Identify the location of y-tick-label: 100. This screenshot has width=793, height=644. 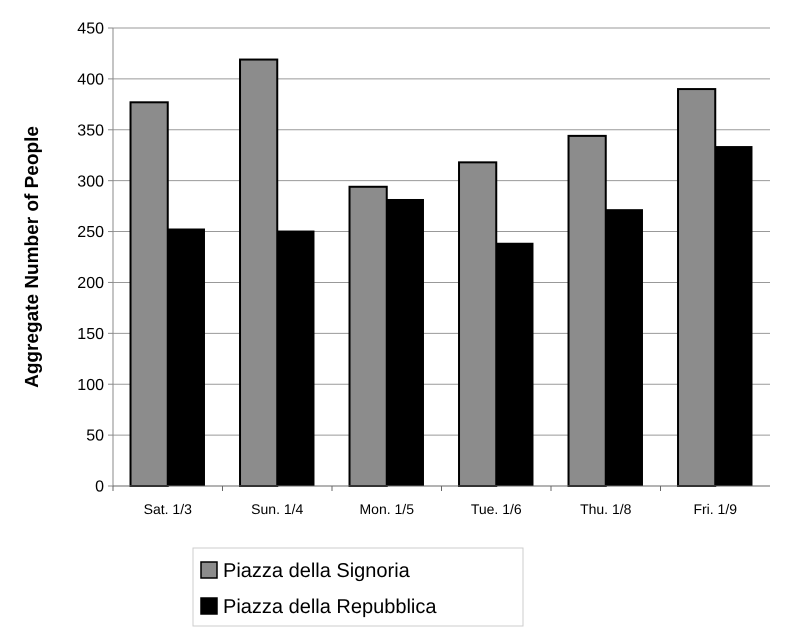
(90, 385).